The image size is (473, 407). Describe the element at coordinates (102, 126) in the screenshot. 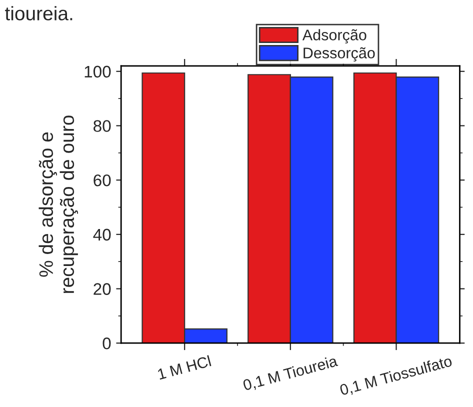

I see `y-tick-label: 80` at that location.